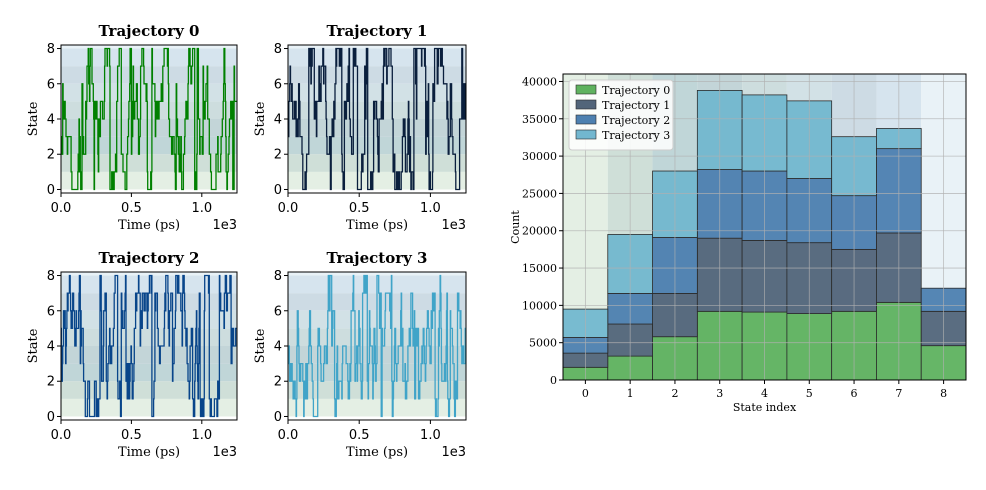  I want to click on x-tick-label: 8, so click(943, 393).